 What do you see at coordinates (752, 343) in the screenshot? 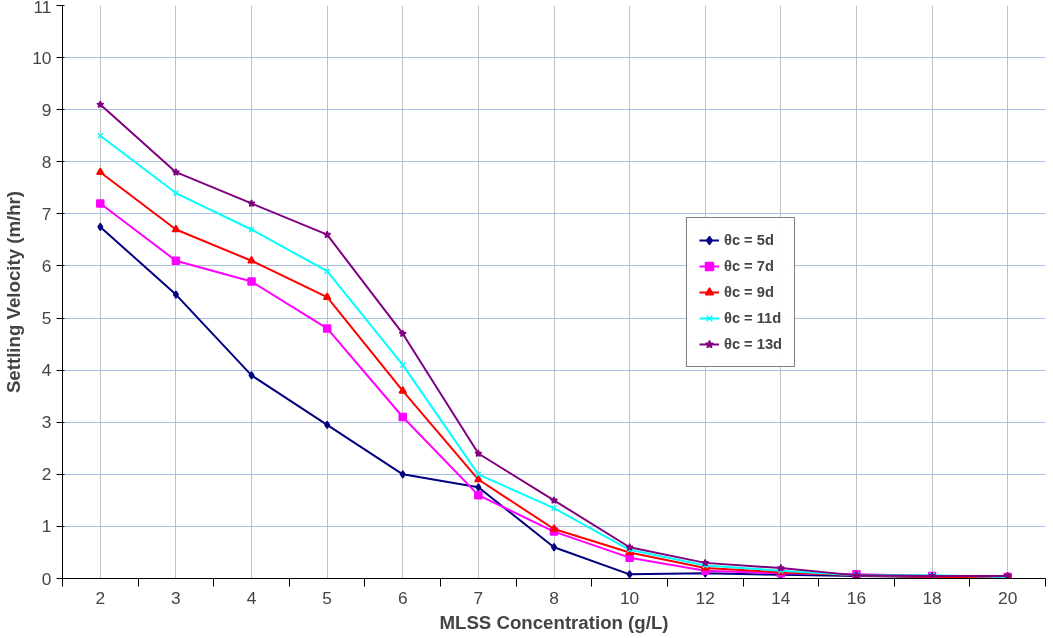
I see `legend-label: θc = 13d` at bounding box center [752, 343].